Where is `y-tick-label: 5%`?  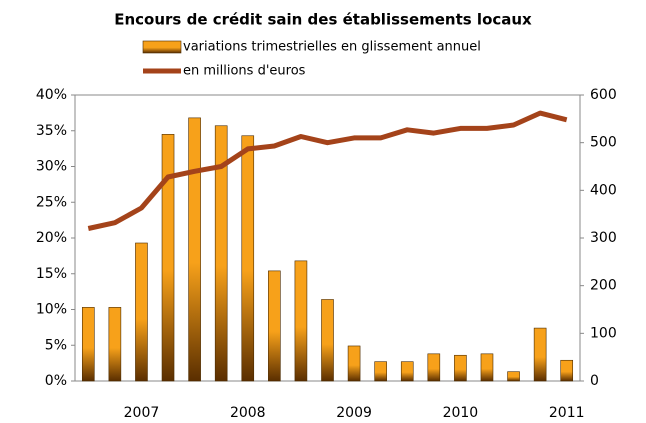
y-tick-label: 5% is located at coordinates (56, 345).